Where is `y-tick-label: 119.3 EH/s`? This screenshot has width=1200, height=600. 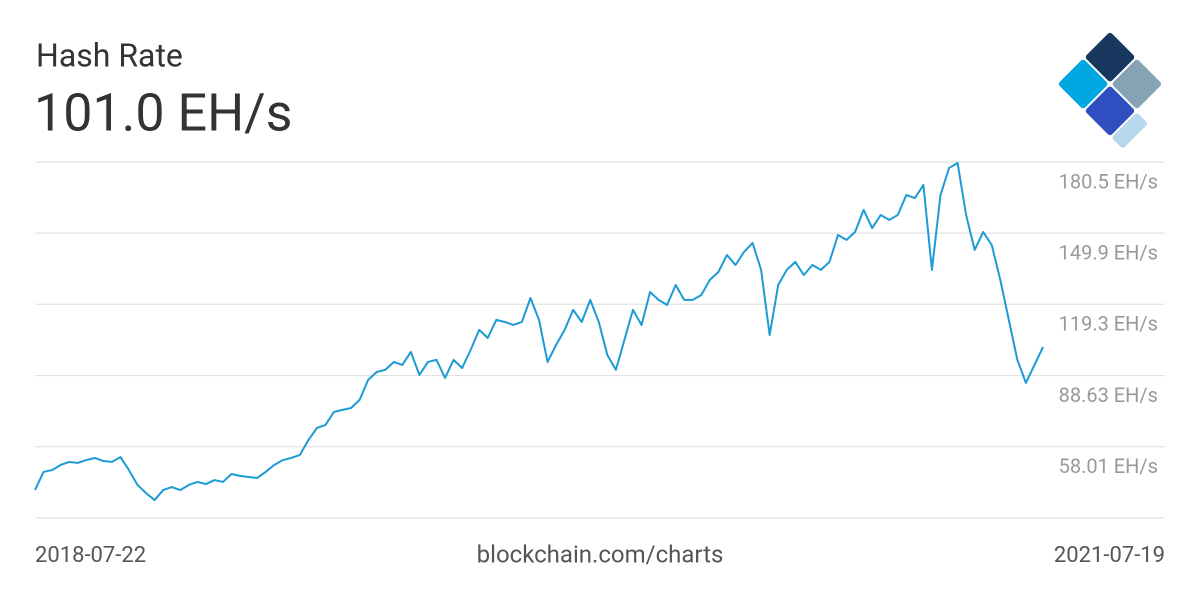 y-tick-label: 119.3 EH/s is located at coordinates (1108, 324).